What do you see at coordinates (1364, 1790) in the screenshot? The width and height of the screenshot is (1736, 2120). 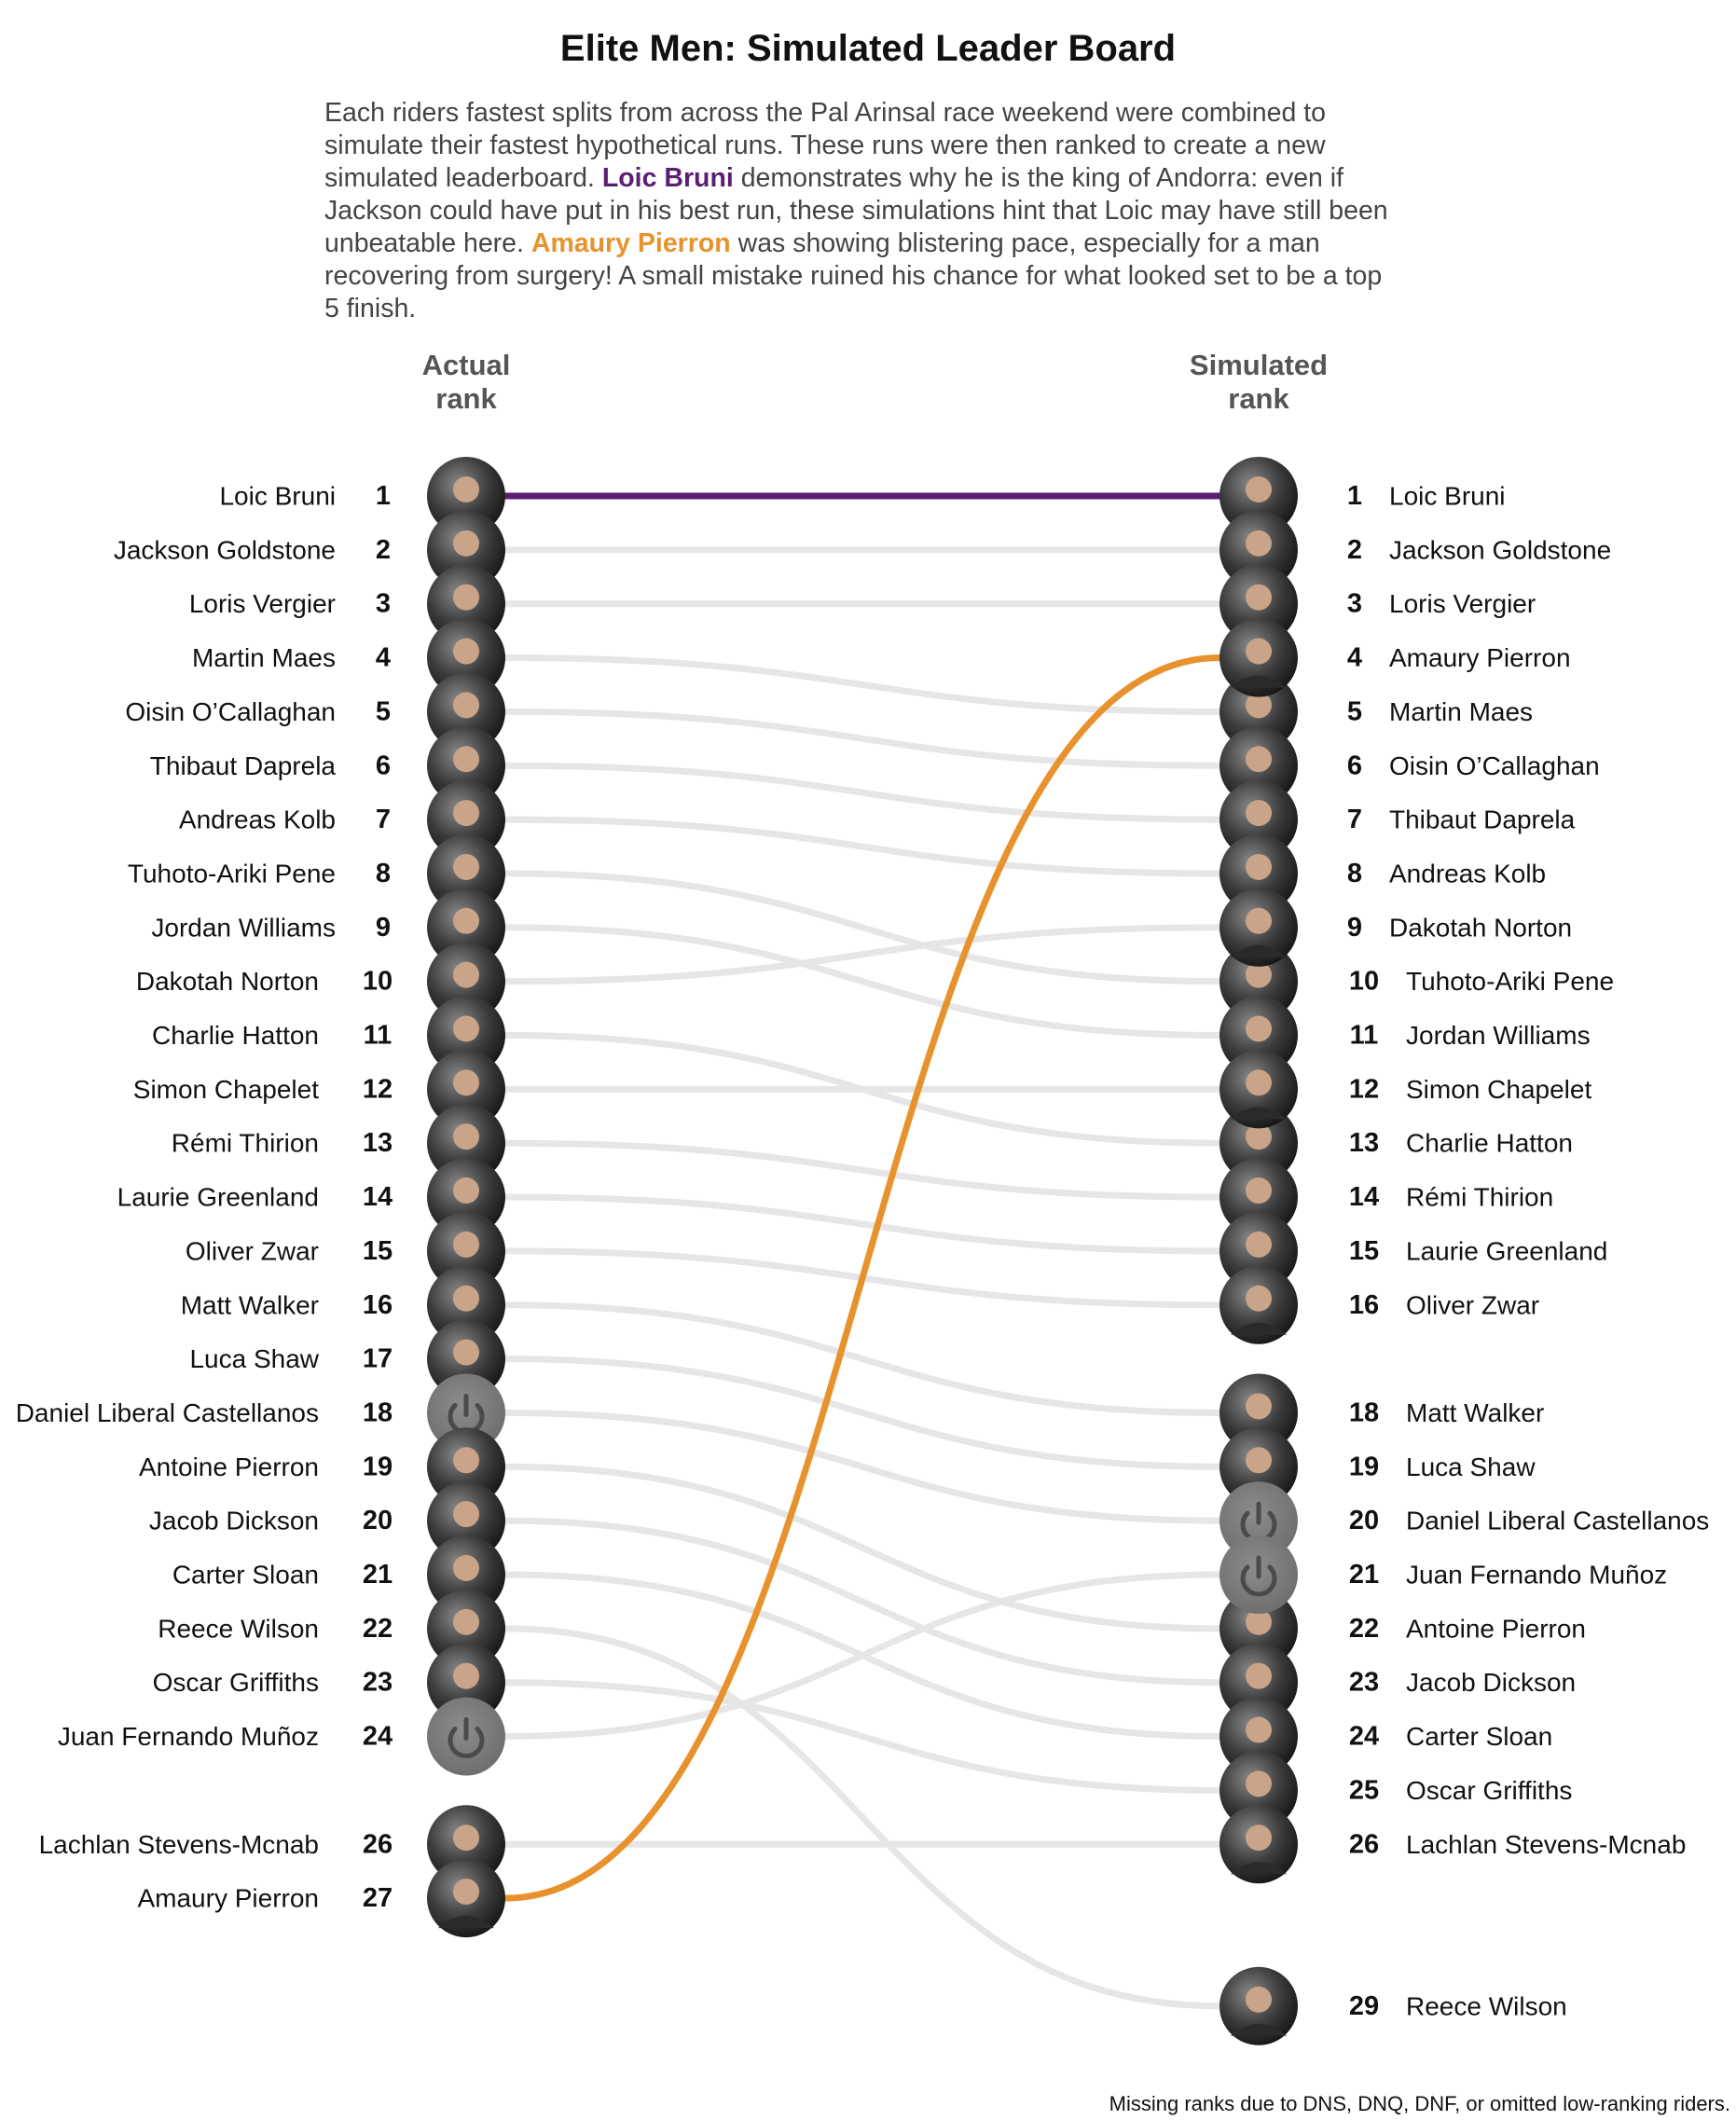 I see `simulated-rank-oscar-griffiths: 25` at bounding box center [1364, 1790].